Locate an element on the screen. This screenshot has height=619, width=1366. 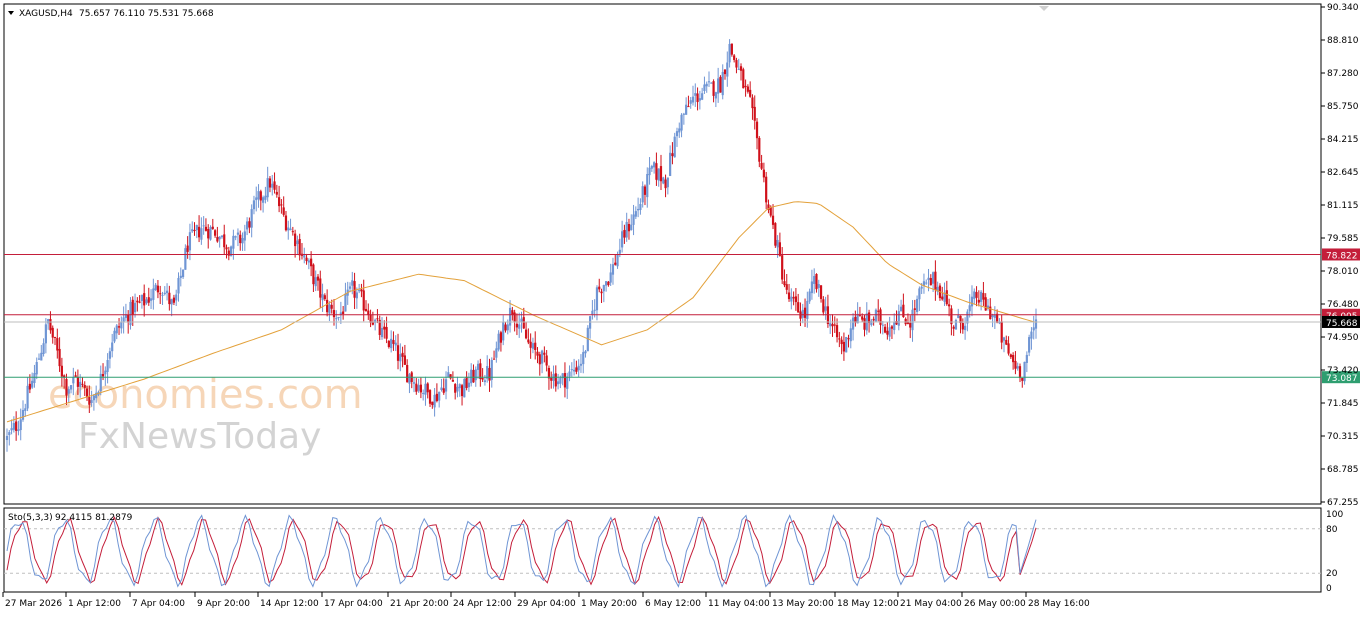
dropdown-triangle-icon is located at coordinates (11, 13).